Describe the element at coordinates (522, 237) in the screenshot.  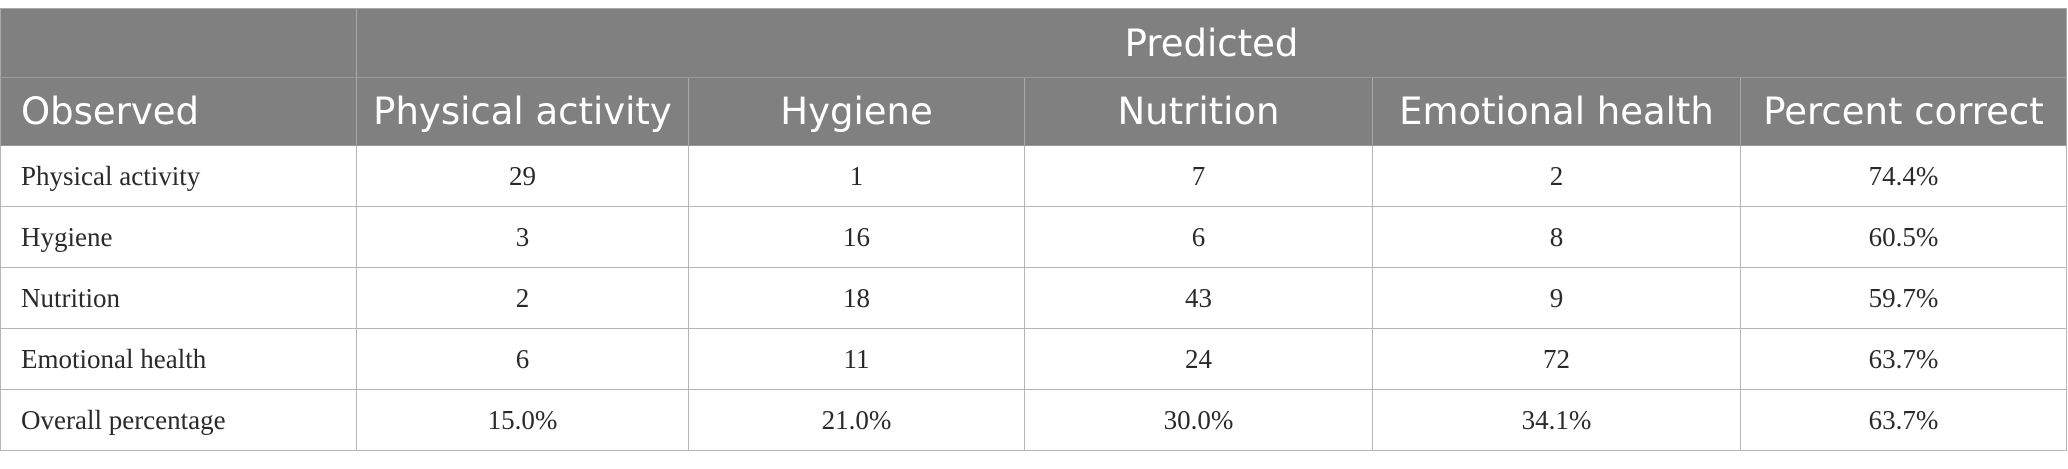
I see `table-cell: 3` at that location.